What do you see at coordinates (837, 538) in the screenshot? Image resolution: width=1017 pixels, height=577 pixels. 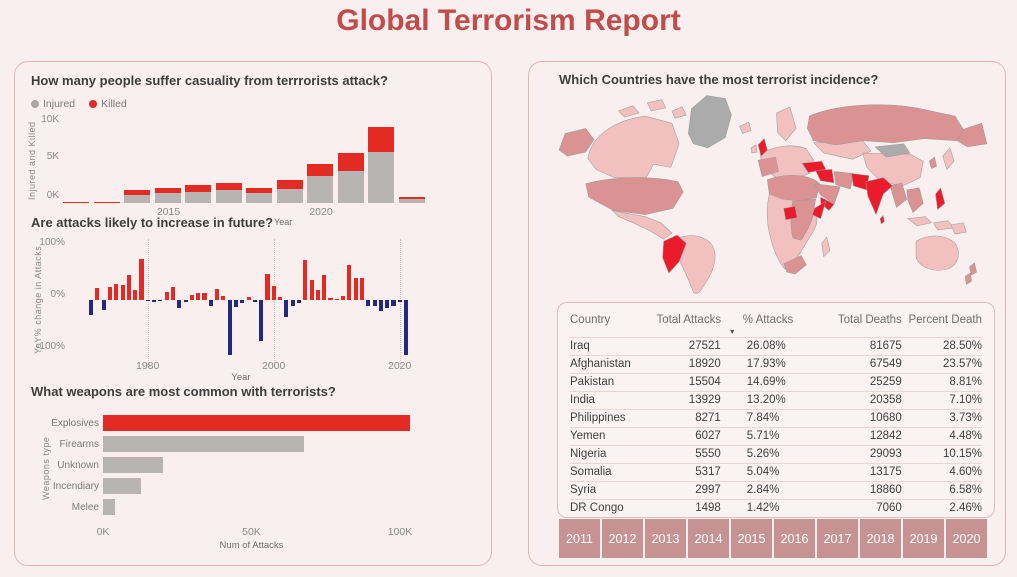 I see `year-button-2017: 2017` at bounding box center [837, 538].